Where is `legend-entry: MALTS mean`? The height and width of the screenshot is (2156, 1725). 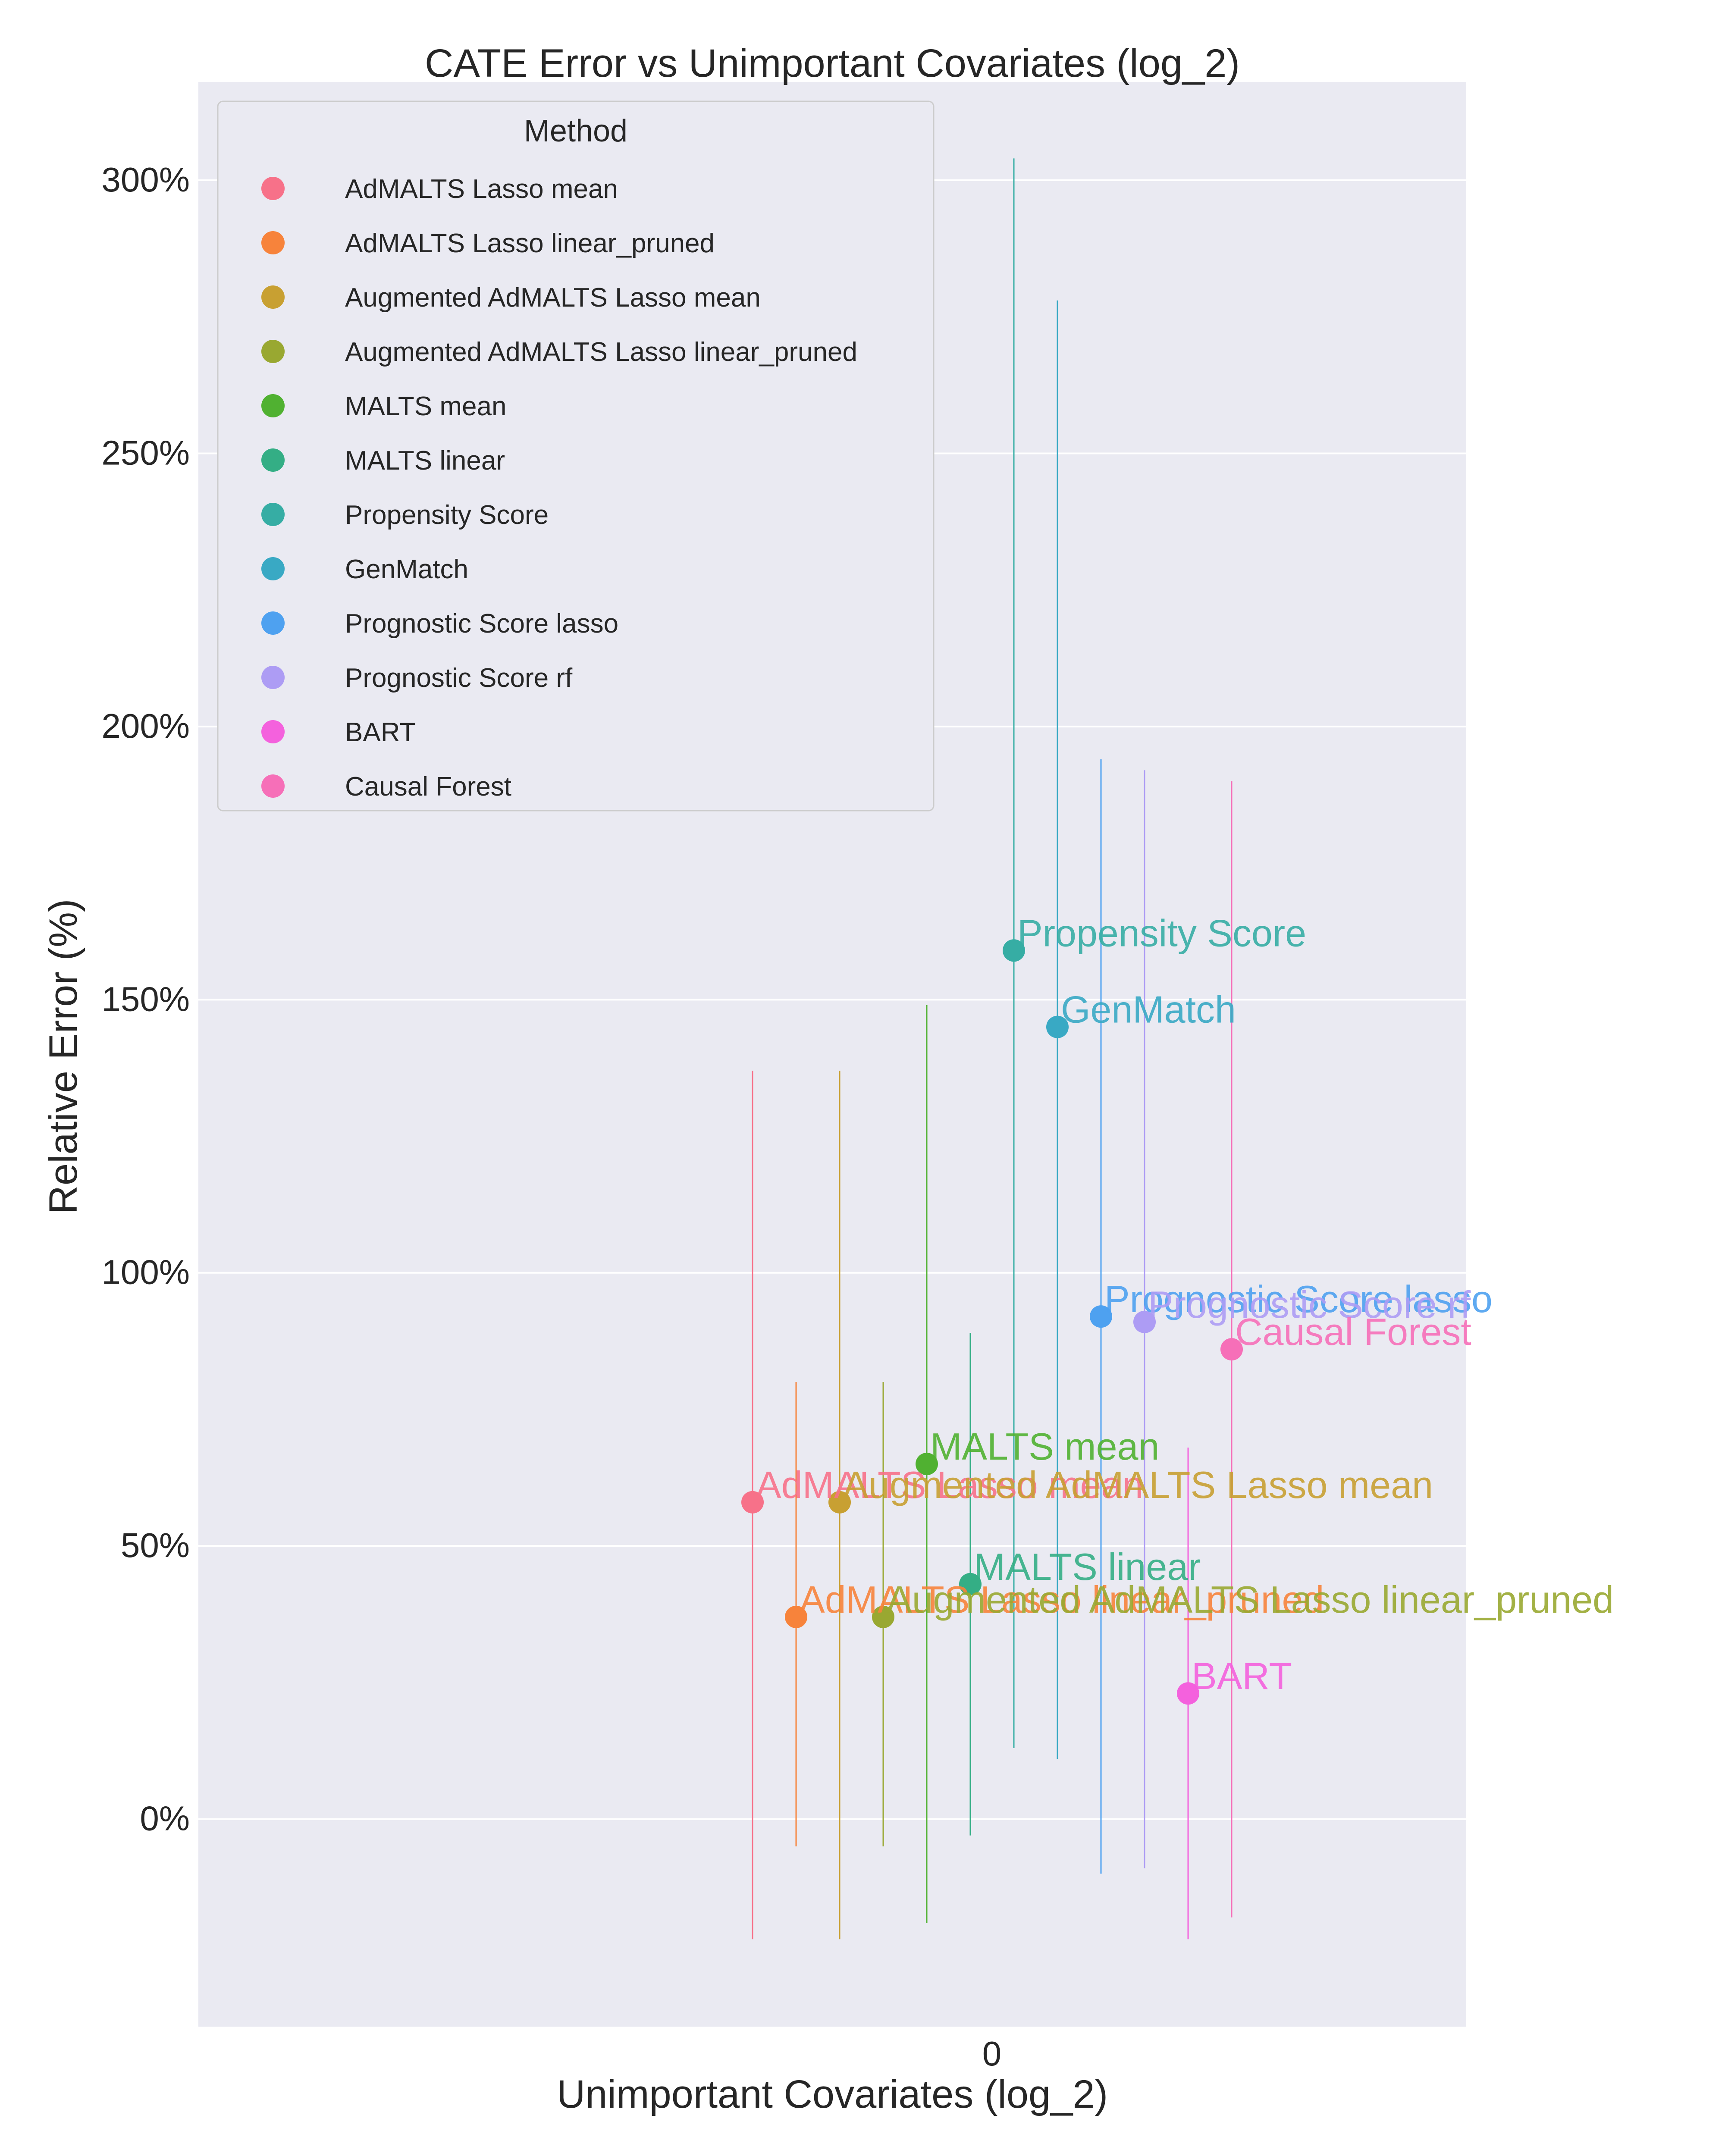 legend-entry: MALTS mean is located at coordinates (426, 406).